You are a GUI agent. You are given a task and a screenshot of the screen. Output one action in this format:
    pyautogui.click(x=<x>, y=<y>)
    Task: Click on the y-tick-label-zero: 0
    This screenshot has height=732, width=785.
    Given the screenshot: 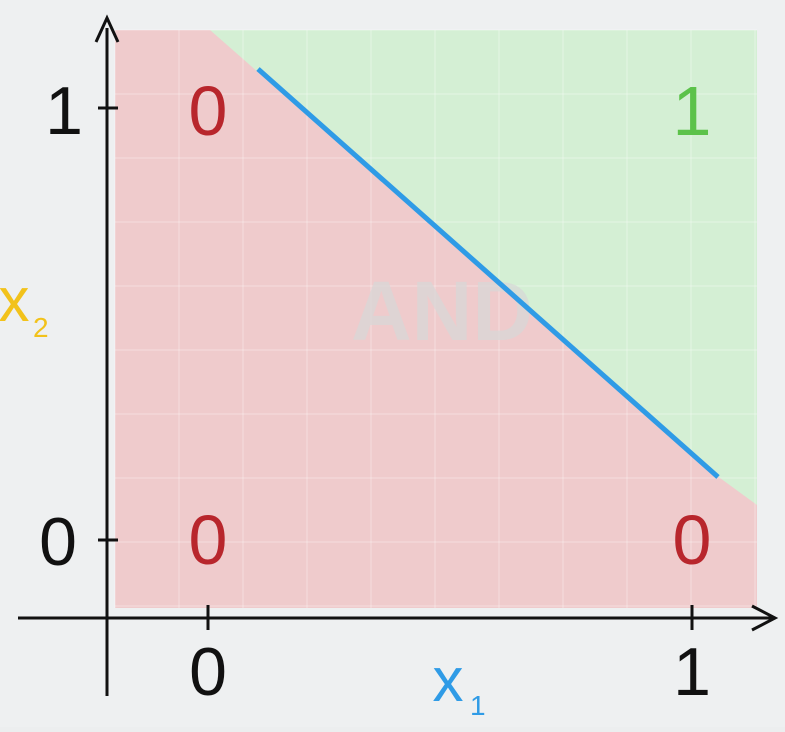 What is the action you would take?
    pyautogui.click(x=58, y=542)
    